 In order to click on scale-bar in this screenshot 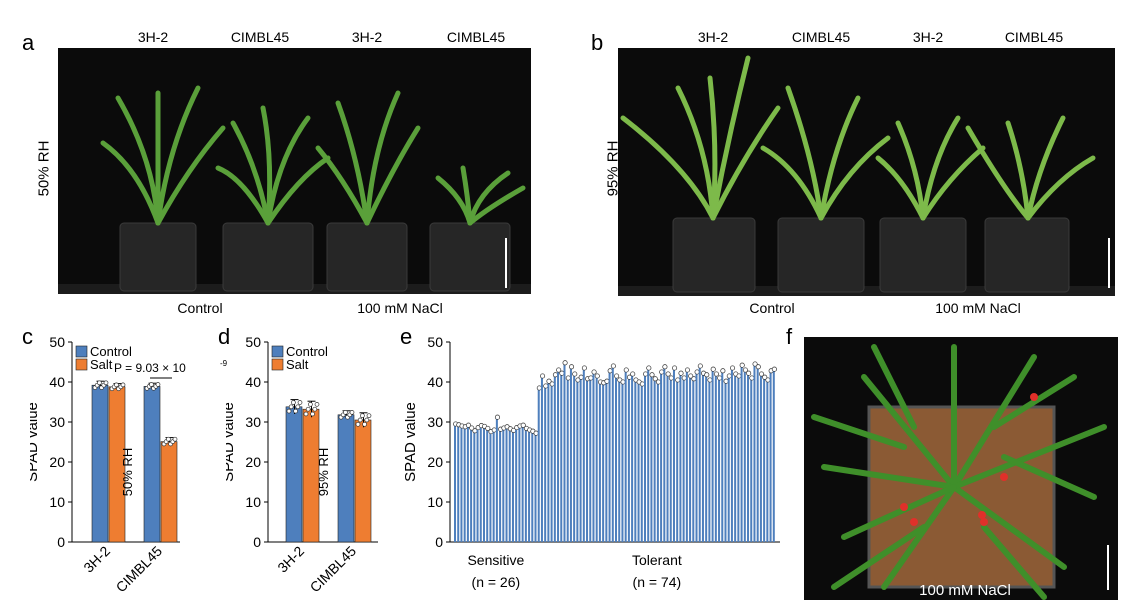, I will do `click(506, 263)`.